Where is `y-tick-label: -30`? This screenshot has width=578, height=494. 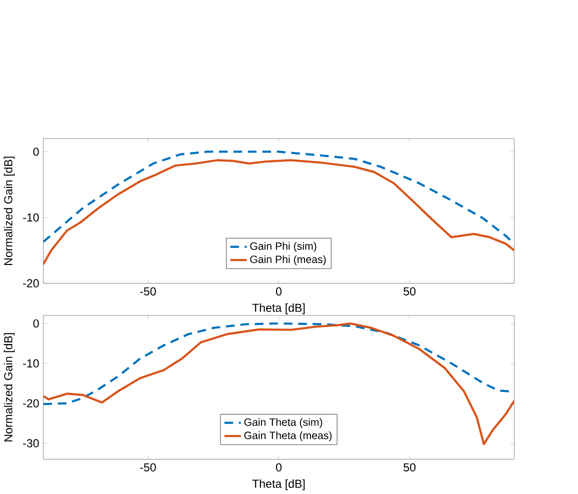 y-tick-label: -30 is located at coordinates (31, 443).